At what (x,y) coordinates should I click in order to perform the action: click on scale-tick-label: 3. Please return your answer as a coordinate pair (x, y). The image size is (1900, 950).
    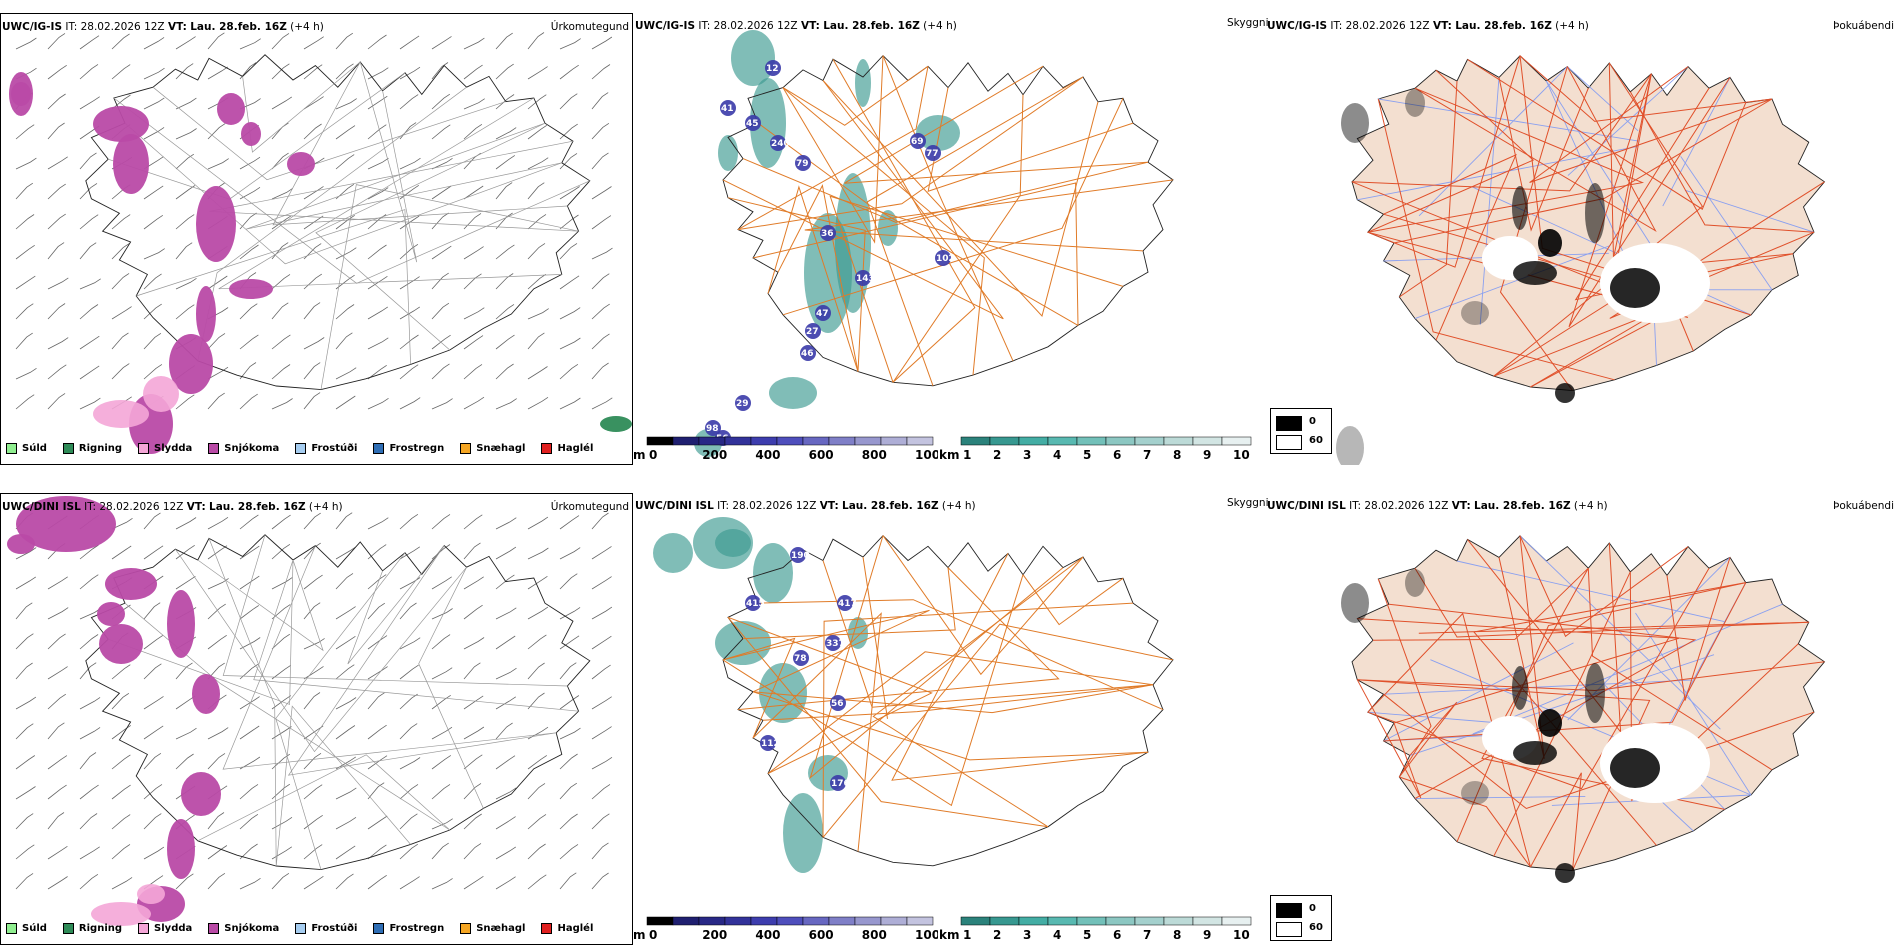
    Looking at the image, I should click on (1027, 935).